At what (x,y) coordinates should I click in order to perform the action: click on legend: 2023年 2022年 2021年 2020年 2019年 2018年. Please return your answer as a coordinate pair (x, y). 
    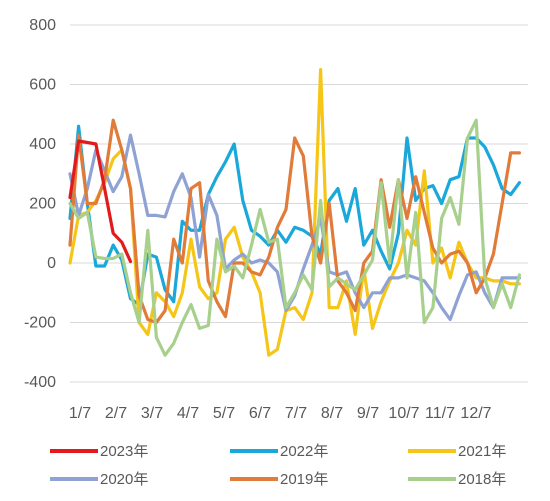
    Looking at the image, I should click on (278, 465).